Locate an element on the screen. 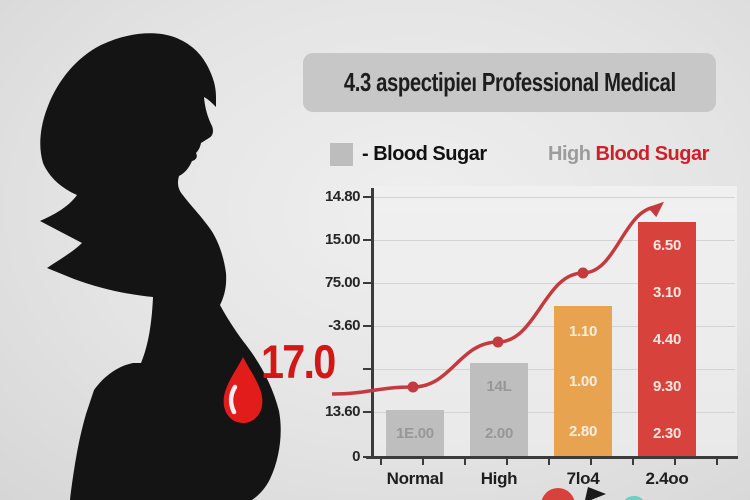  y-axis-label: 15.00 is located at coordinates (342, 239).